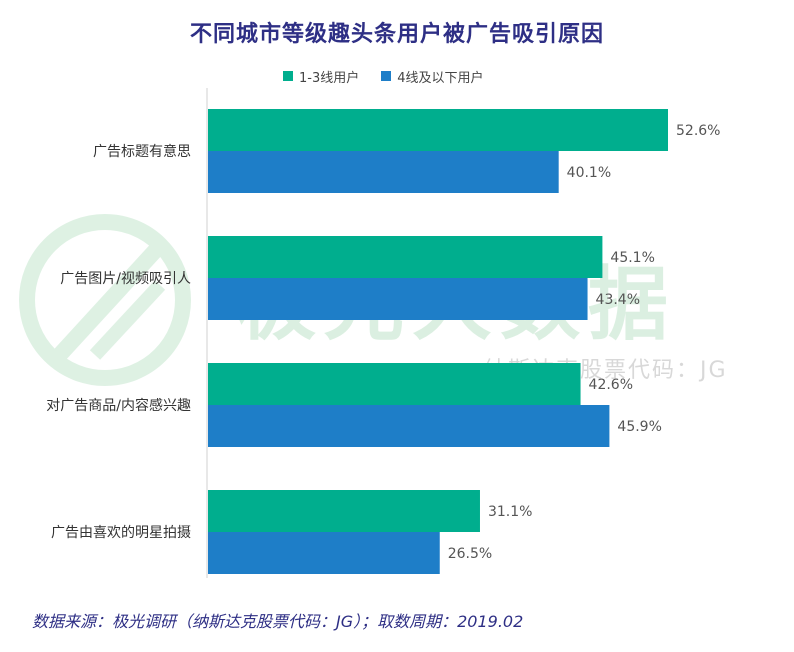  I want to click on bar-value-label: 31.1%, so click(510, 512).